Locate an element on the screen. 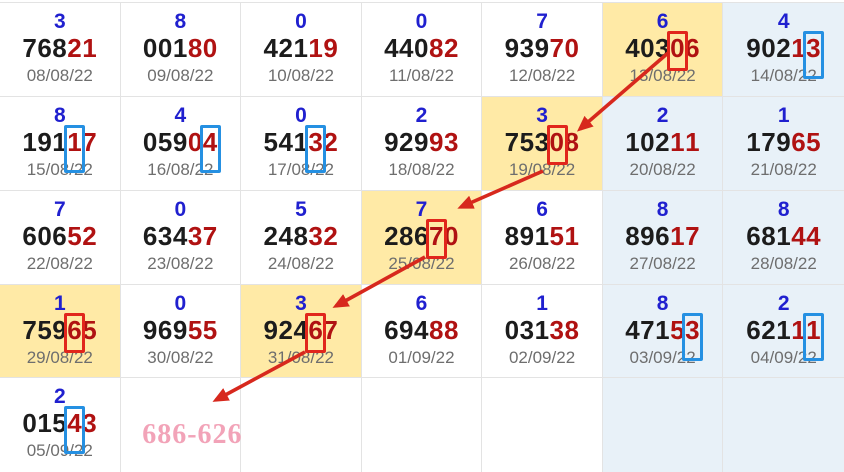 The height and width of the screenshot is (472, 844). draw-date: 09/08/22 is located at coordinates (180, 75).